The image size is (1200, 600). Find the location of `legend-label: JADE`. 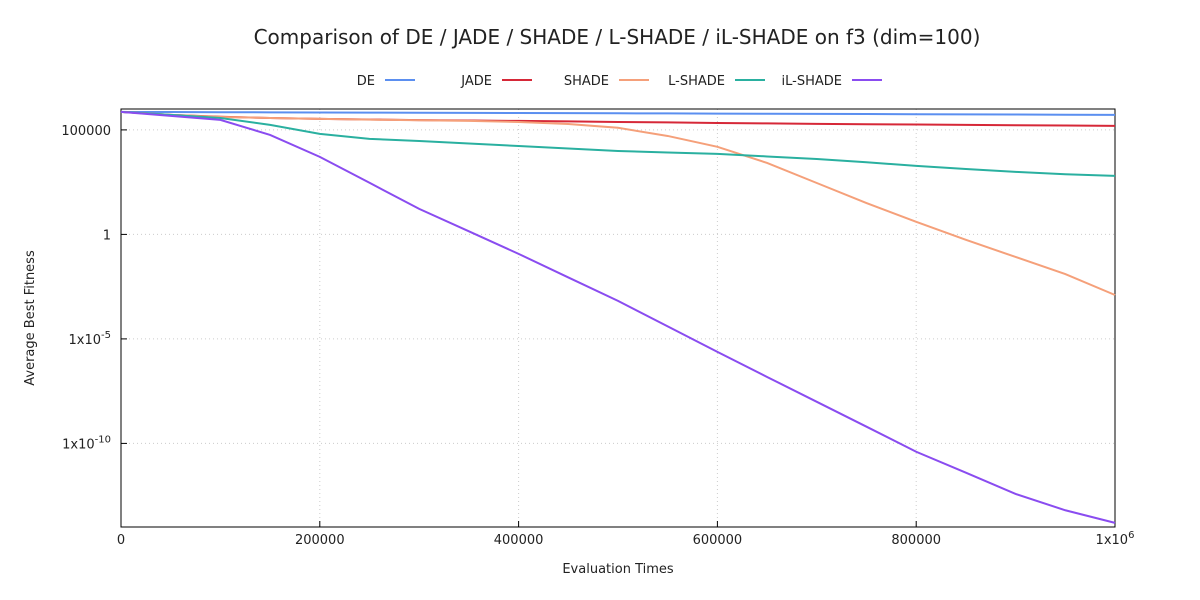

legend-label: JADE is located at coordinates (476, 81).